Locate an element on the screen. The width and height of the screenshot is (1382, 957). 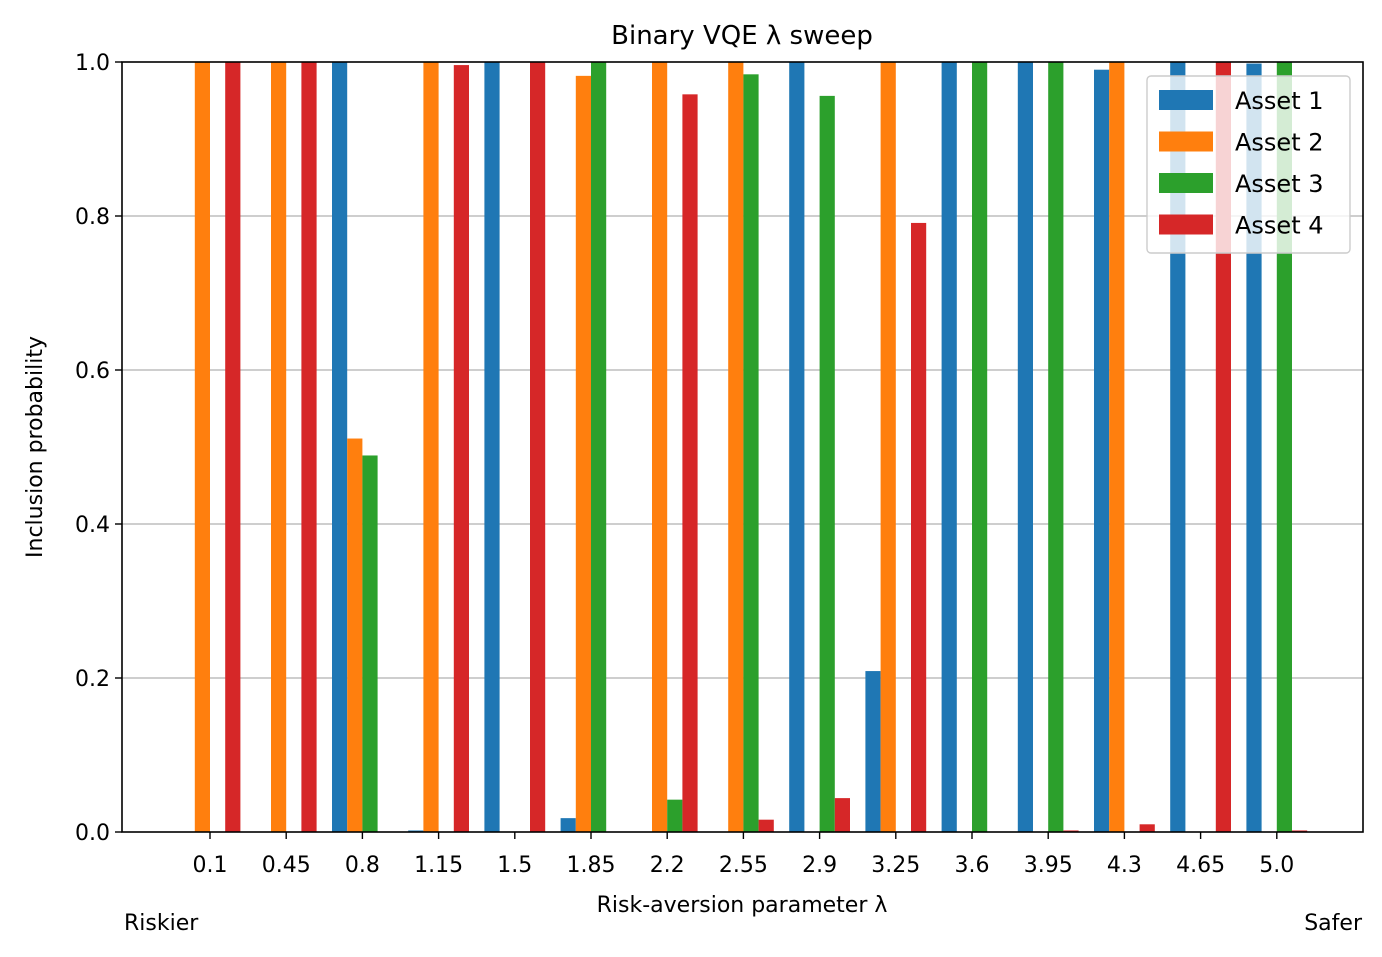
bar-asset-1-0.8 is located at coordinates (340, 447).